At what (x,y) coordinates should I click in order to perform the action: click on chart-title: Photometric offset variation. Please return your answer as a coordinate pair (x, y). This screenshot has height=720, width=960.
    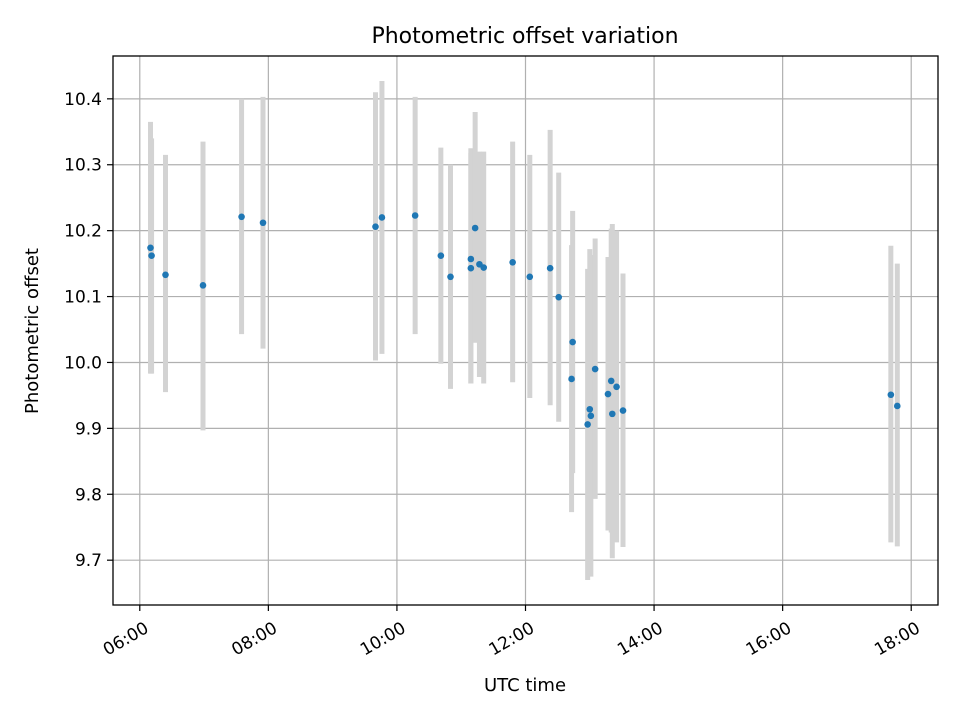
    Looking at the image, I should click on (524, 36).